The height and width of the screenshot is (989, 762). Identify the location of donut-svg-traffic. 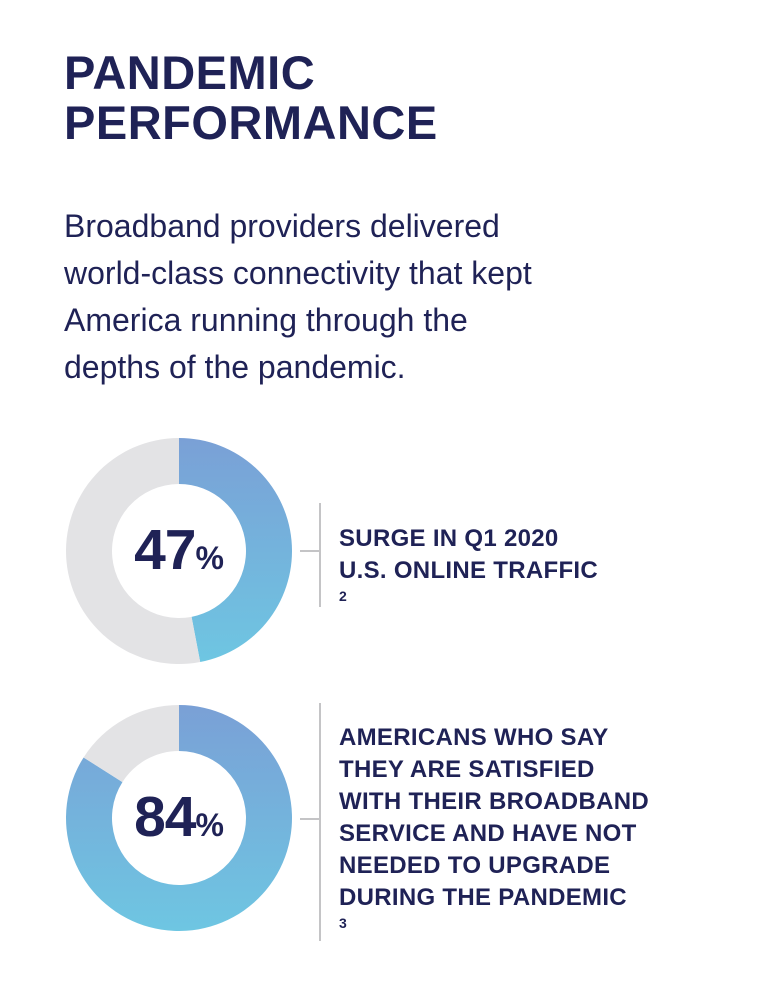
(179, 551).